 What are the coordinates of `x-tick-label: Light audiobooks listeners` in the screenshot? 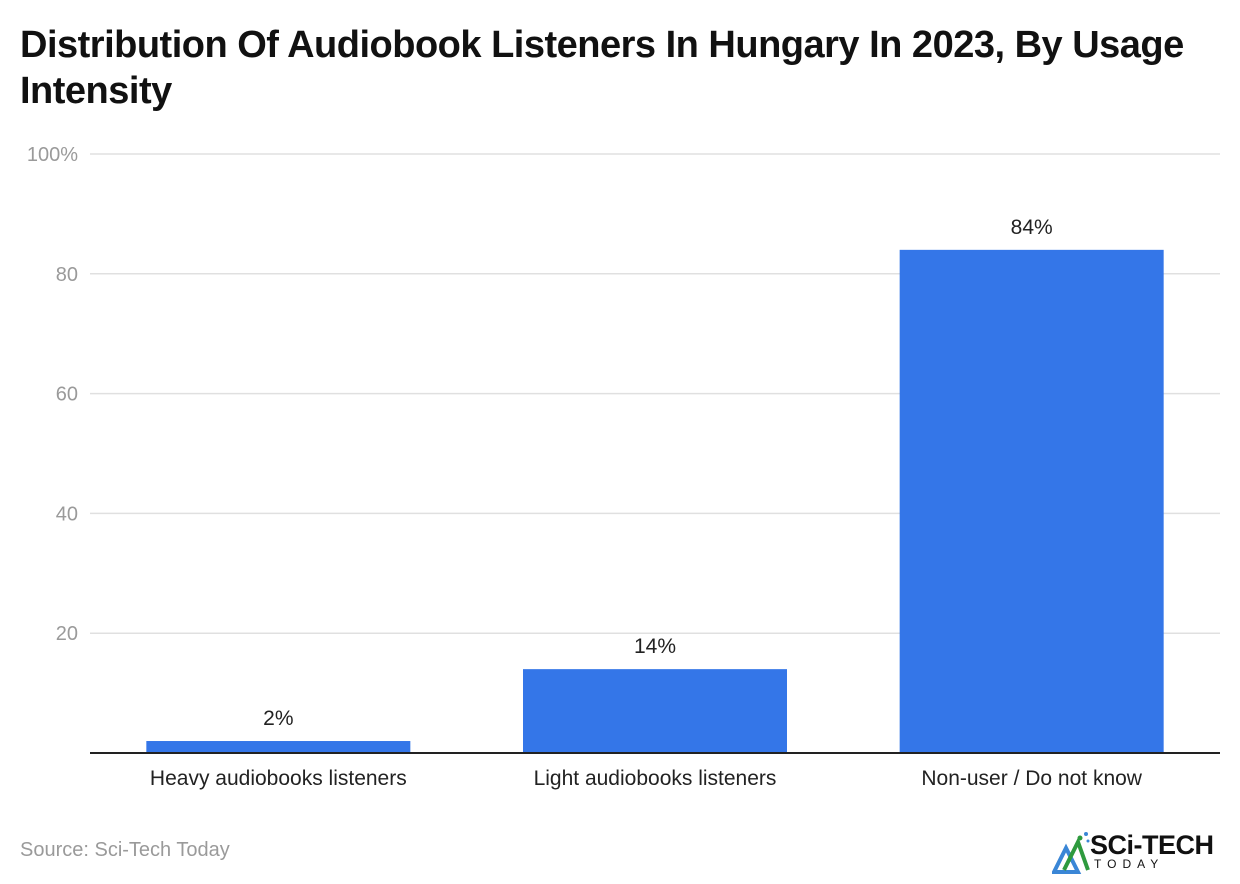 It's located at (655, 778).